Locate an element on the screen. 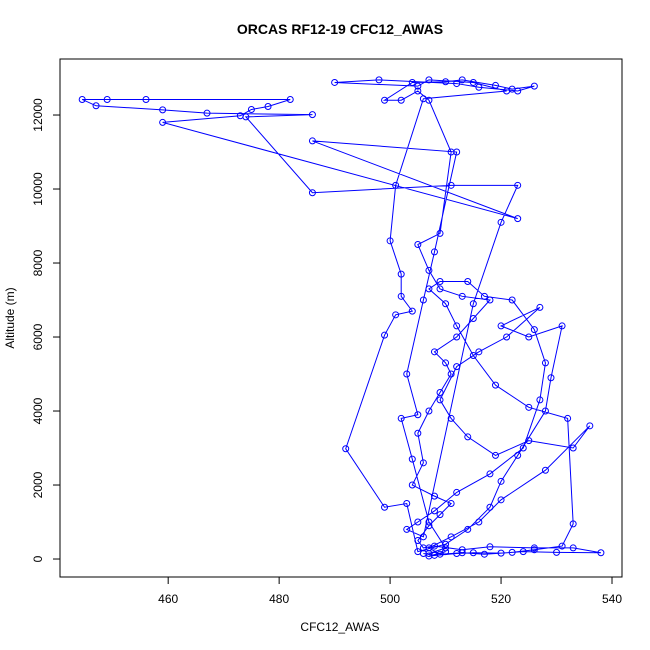 The width and height of the screenshot is (650, 650). x-tick-label: 480 is located at coordinates (279, 599).